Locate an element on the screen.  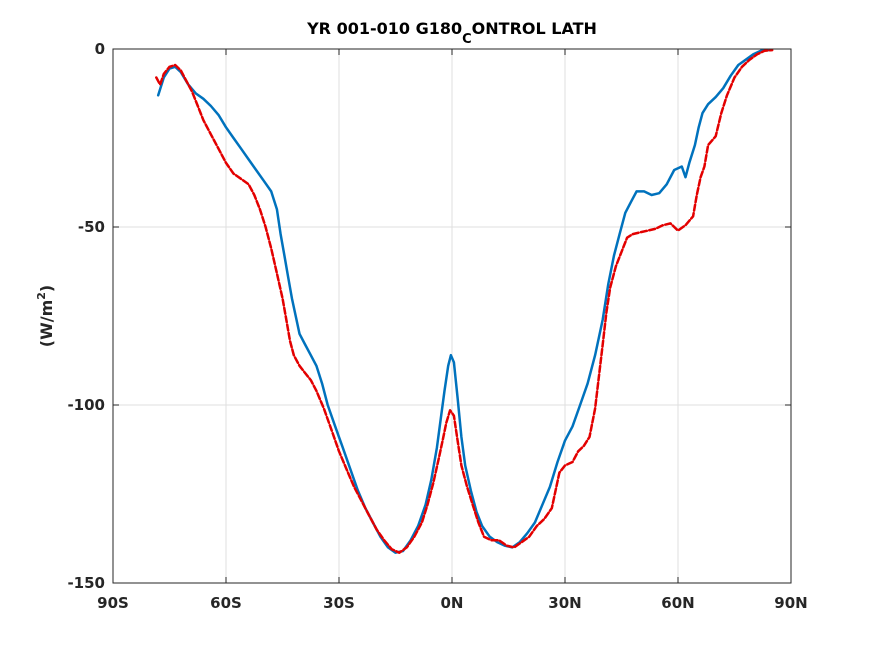
y-axis-label-close: ) is located at coordinates (46, 288).